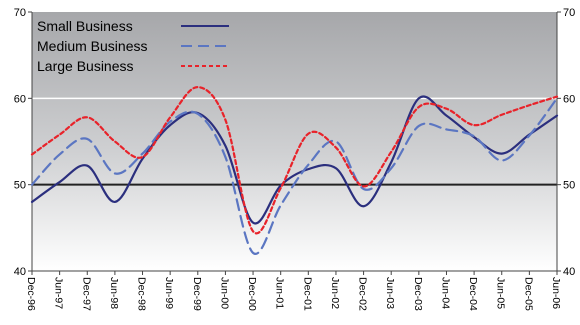 Image resolution: width=580 pixels, height=325 pixels. What do you see at coordinates (569, 186) in the screenshot?
I see `y-tick-label-right: 50` at bounding box center [569, 186].